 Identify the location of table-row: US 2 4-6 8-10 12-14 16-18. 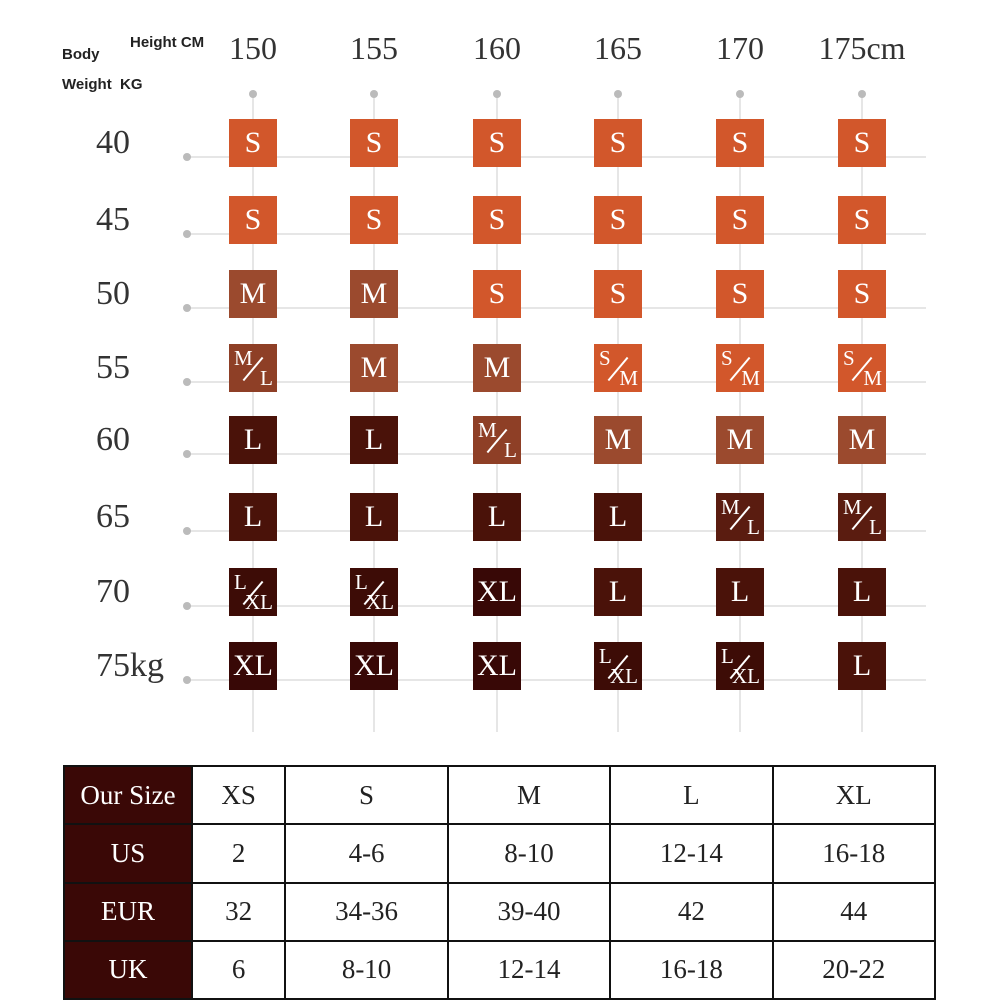
(500, 853).